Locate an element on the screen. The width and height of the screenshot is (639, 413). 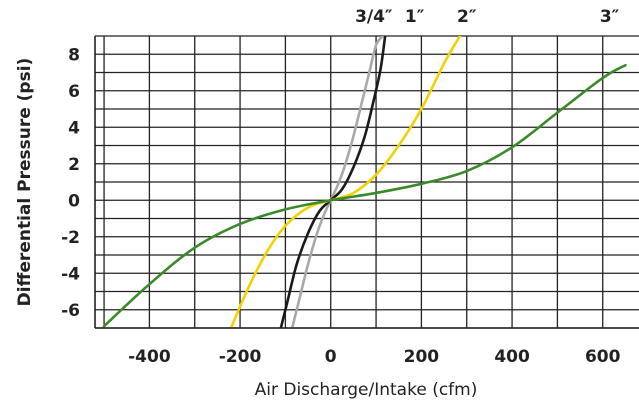
series-label-1: 1″ is located at coordinates (415, 17).